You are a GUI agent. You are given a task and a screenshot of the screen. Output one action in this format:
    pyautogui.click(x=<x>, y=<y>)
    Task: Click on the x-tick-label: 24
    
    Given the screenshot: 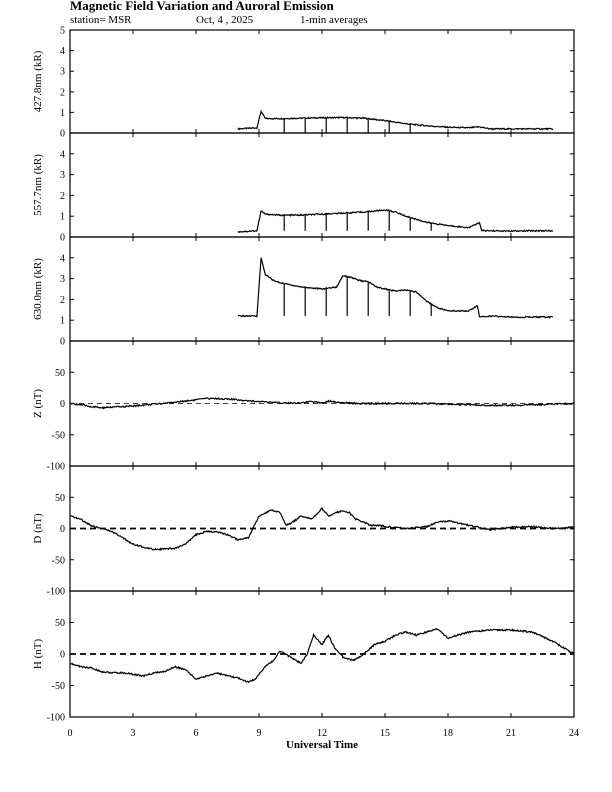 What is the action you would take?
    pyautogui.click(x=574, y=733)
    